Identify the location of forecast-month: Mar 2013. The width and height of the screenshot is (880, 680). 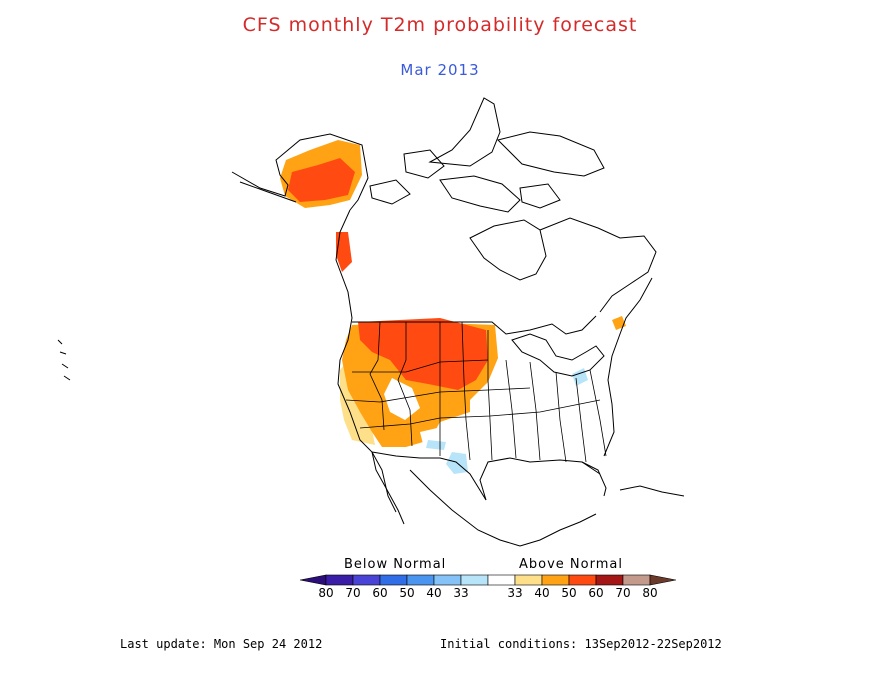
(440, 70).